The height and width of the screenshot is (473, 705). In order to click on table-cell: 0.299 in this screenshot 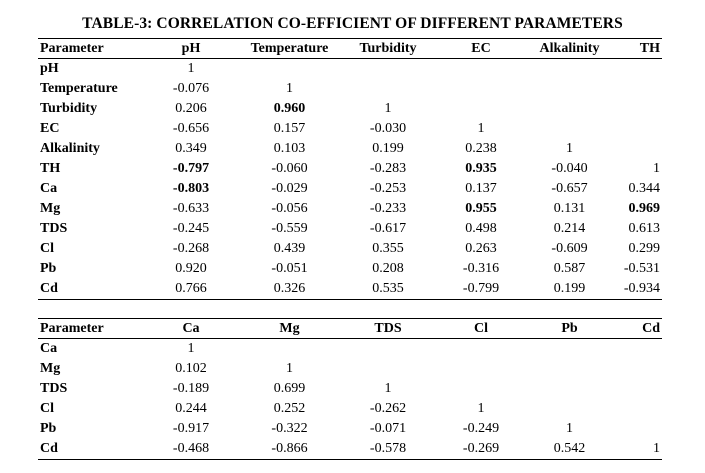, I will do `click(644, 248)`.